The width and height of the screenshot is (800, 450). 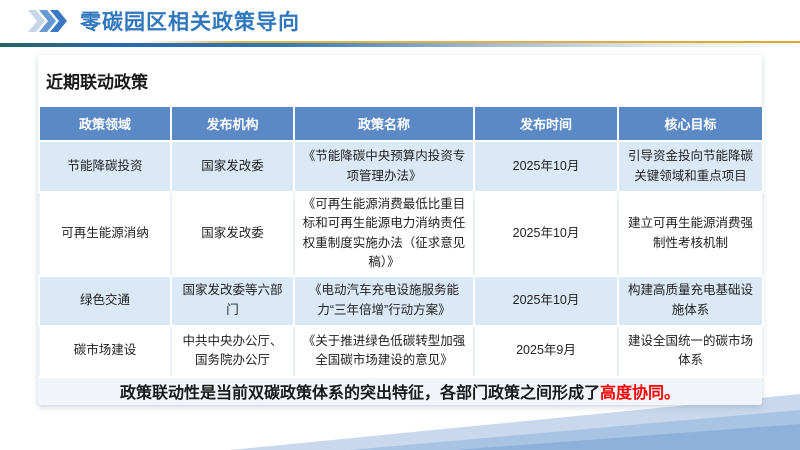 What do you see at coordinates (232, 351) in the screenshot?
I see `cell-agency: 中共中央办公厅、国务院办公厅` at bounding box center [232, 351].